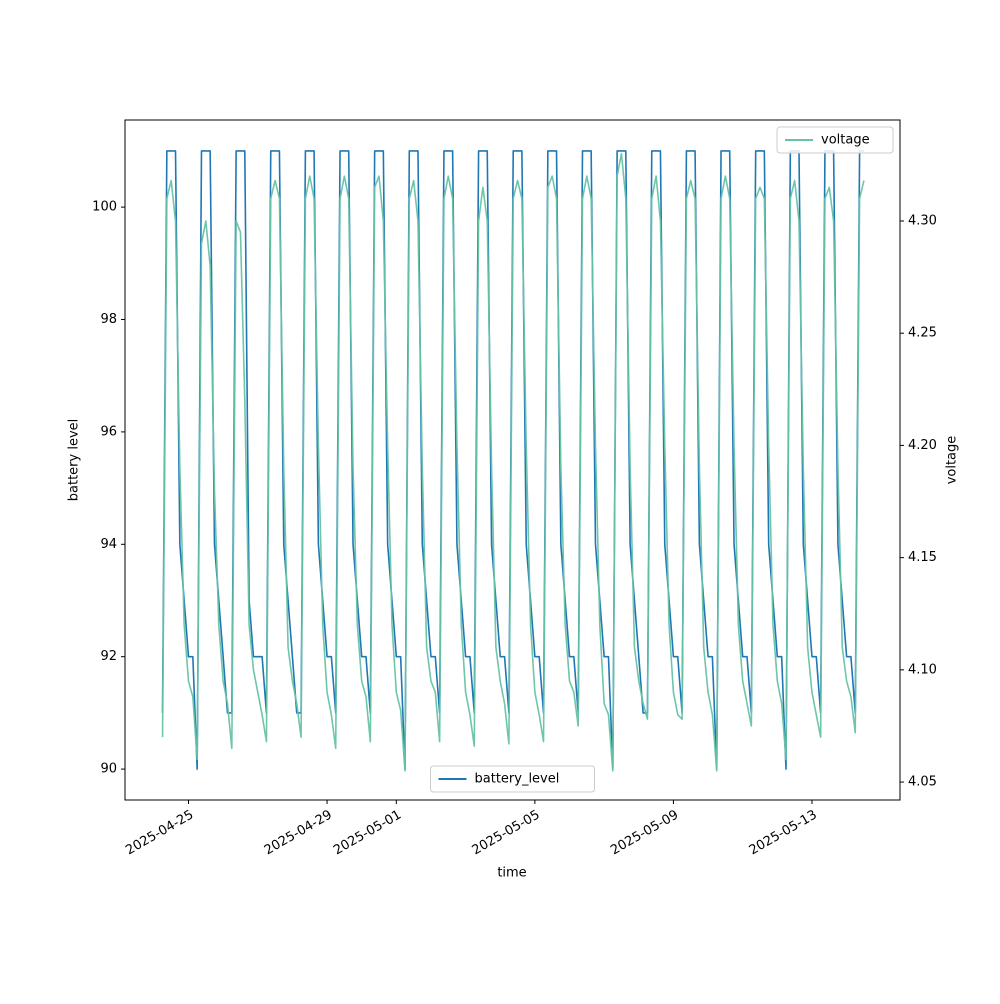 The image size is (1000, 1004). What do you see at coordinates (922, 557) in the screenshot?
I see `y2-tick-label: 4.15` at bounding box center [922, 557].